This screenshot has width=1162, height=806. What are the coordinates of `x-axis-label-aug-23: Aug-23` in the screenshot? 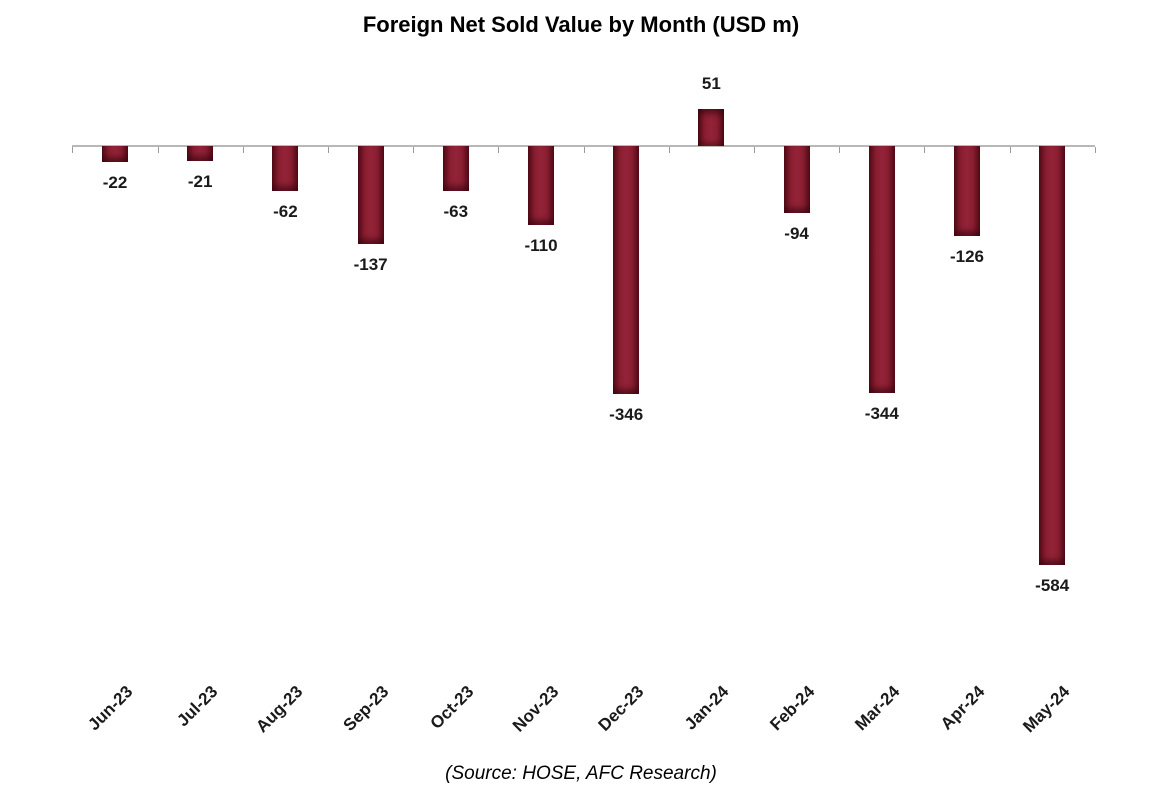 It's located at (279, 709).